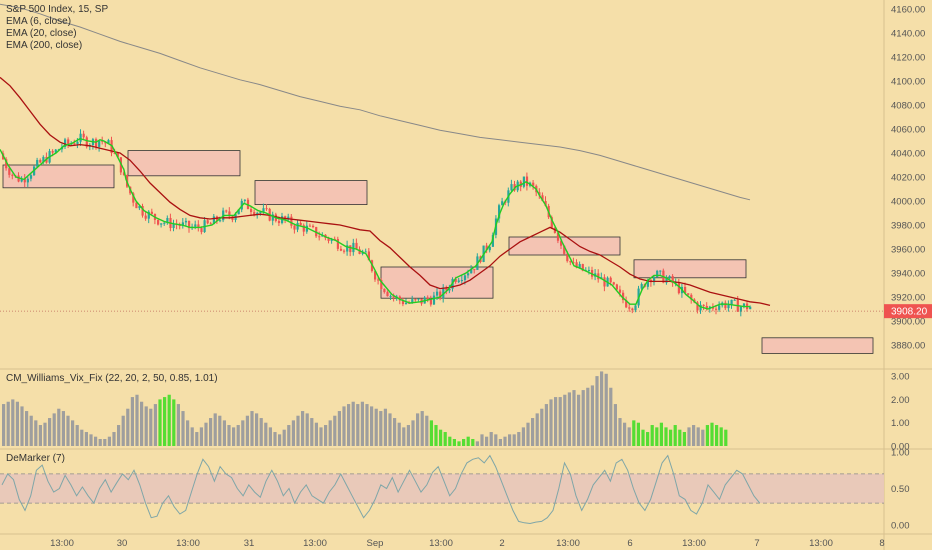 The width and height of the screenshot is (932, 550). I want to click on demarker-legend: DeMarker (7), so click(35, 458).